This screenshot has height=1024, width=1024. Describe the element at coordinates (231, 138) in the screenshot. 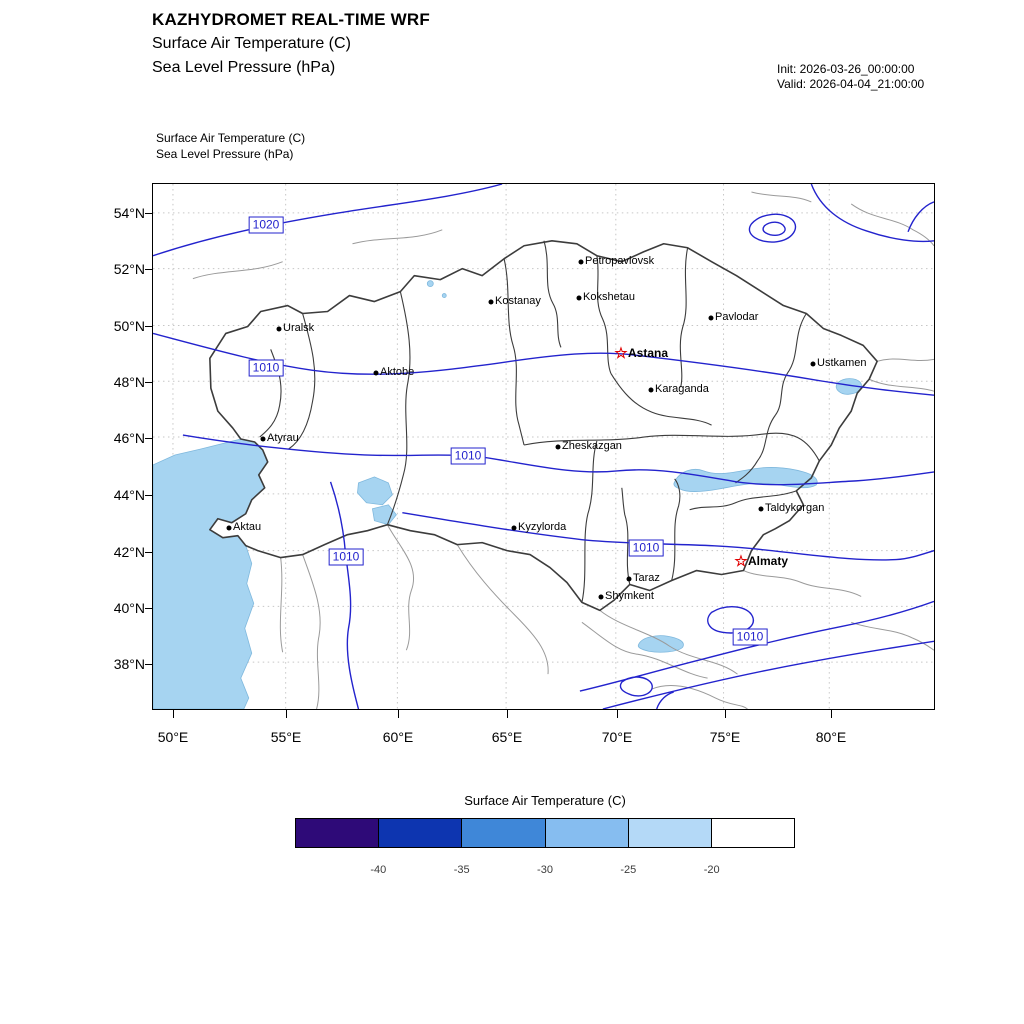

I see `map-title-temperature: Surface Air Temperature (C)` at that location.